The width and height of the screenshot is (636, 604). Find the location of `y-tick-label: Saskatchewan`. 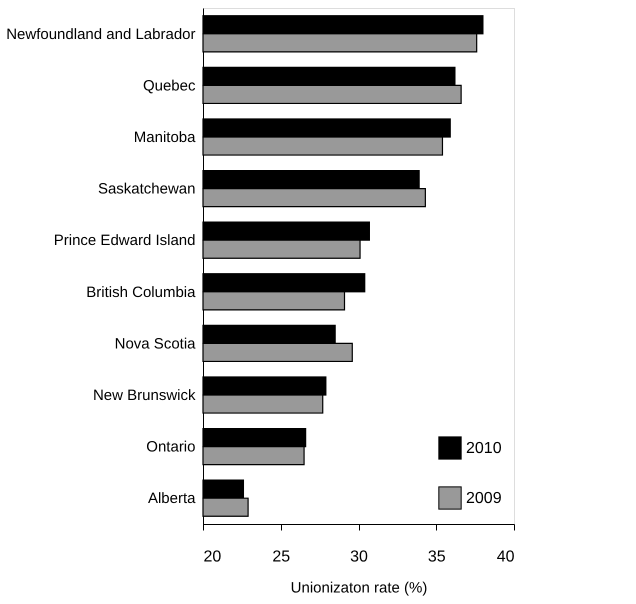

y-tick-label: Saskatchewan is located at coordinates (147, 189).